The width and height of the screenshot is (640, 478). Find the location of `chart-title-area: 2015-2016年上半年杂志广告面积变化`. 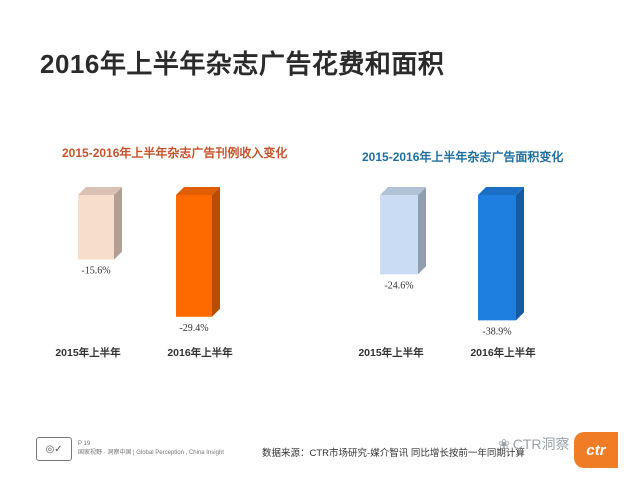

chart-title-area: 2015-2016年上半年杂志广告面积变化 is located at coordinates (463, 157).